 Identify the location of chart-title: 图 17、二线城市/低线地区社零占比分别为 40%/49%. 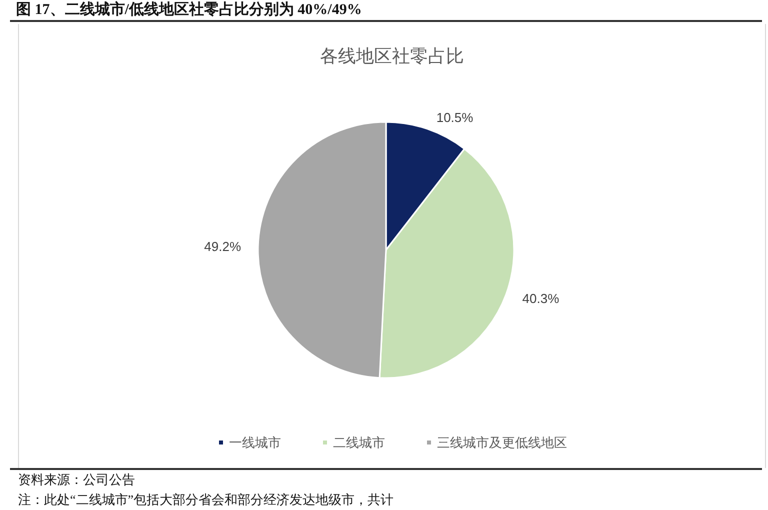
(386, 11).